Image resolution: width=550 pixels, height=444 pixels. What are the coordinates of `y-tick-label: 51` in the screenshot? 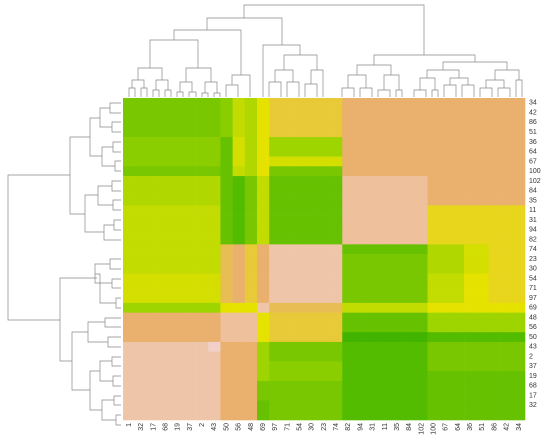 It's located at (533, 132).